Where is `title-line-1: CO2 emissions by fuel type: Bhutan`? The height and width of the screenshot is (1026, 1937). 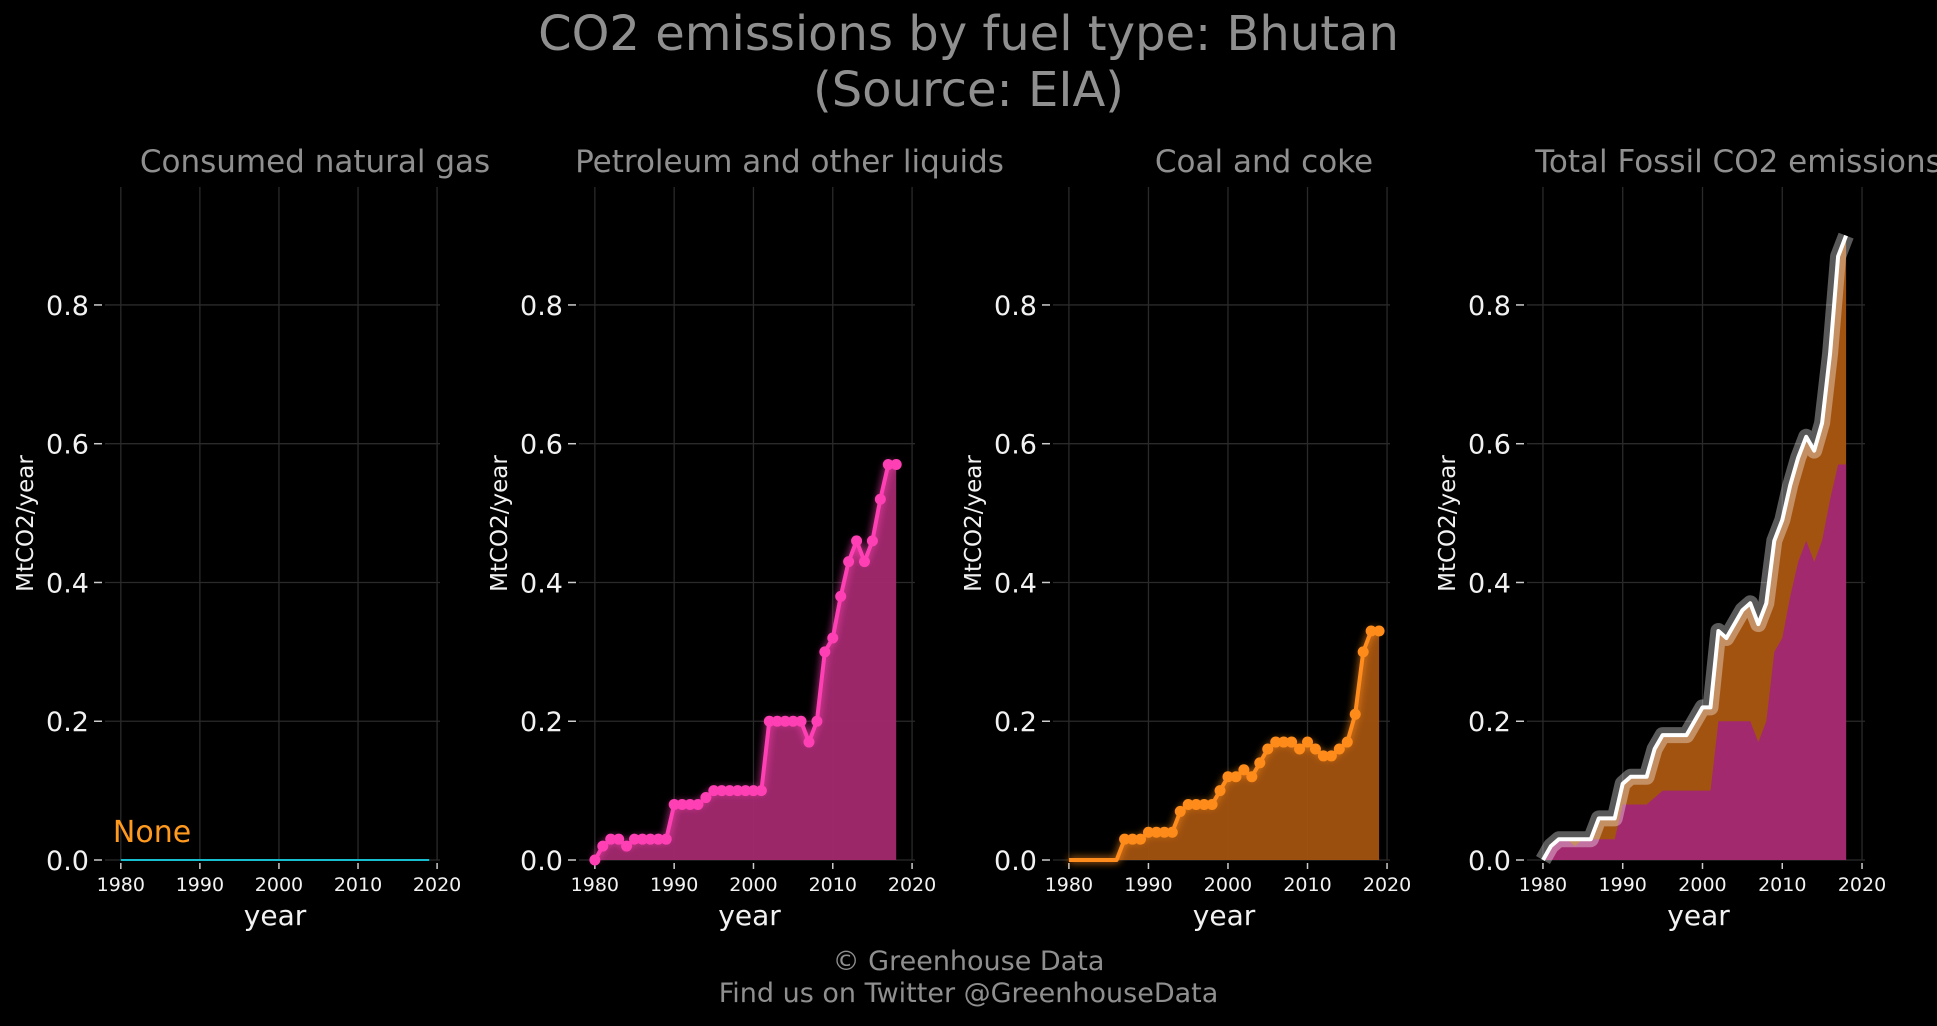 title-line-1: CO2 emissions by fuel type: Bhutan is located at coordinates (968, 34).